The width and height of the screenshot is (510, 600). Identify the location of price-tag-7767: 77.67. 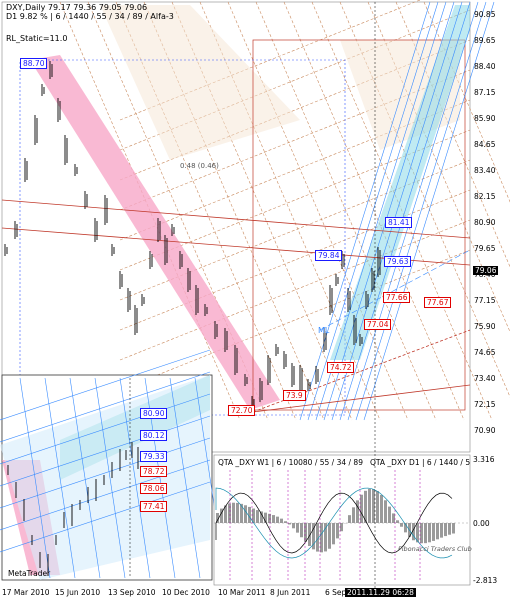
(438, 302).